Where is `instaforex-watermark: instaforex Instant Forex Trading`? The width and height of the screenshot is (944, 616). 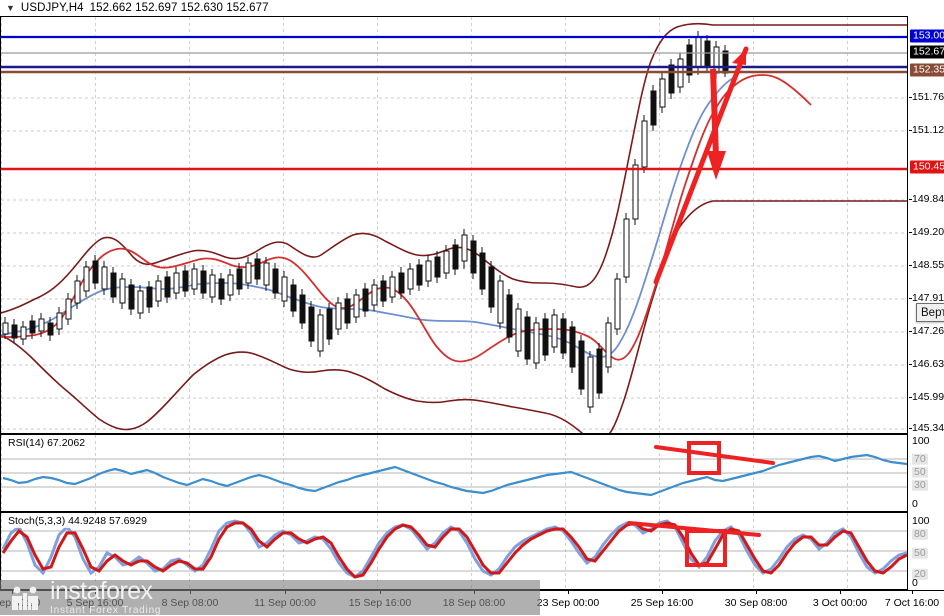
instaforex-watermark: instaforex Instant Forex Trading is located at coordinates (270, 596).